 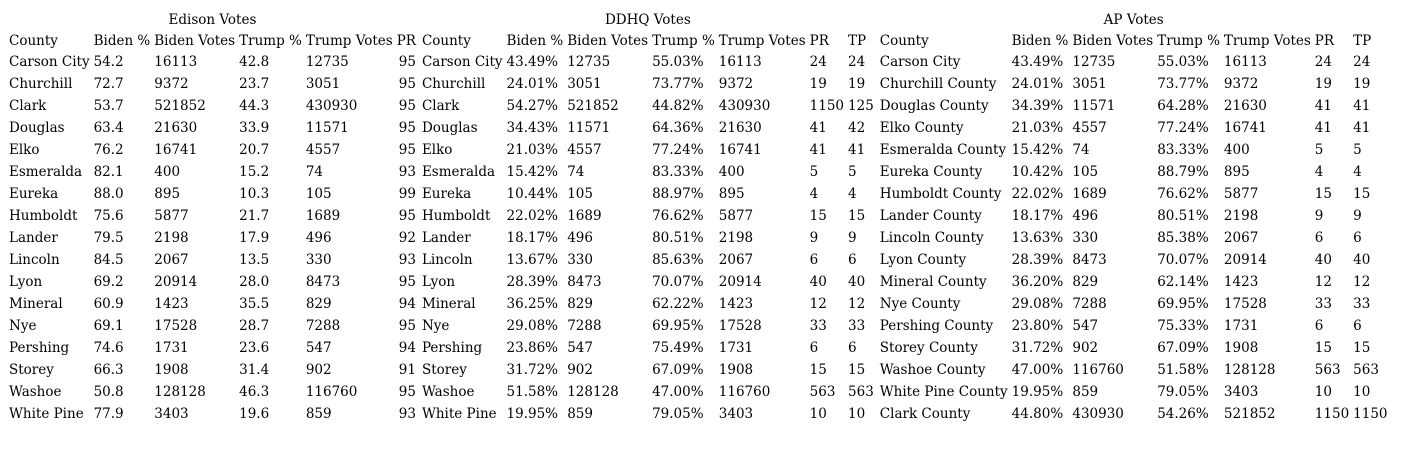 I want to click on value-cell: 54.2, so click(x=108, y=62).